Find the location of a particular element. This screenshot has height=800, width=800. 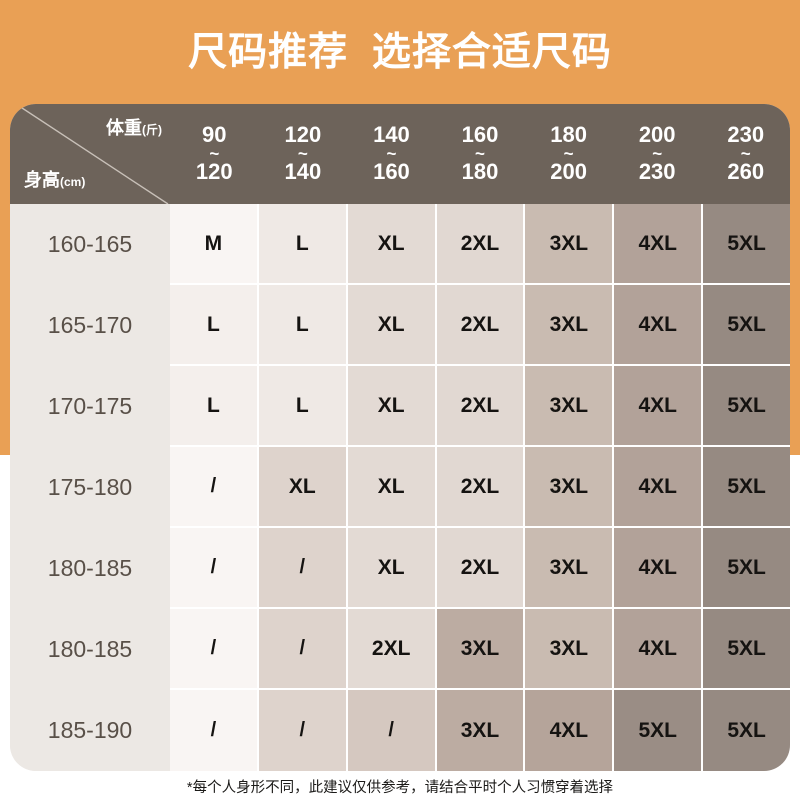

table-row: 180-185// XL 2XL 3XL 4XL 5XL is located at coordinates (400, 568).